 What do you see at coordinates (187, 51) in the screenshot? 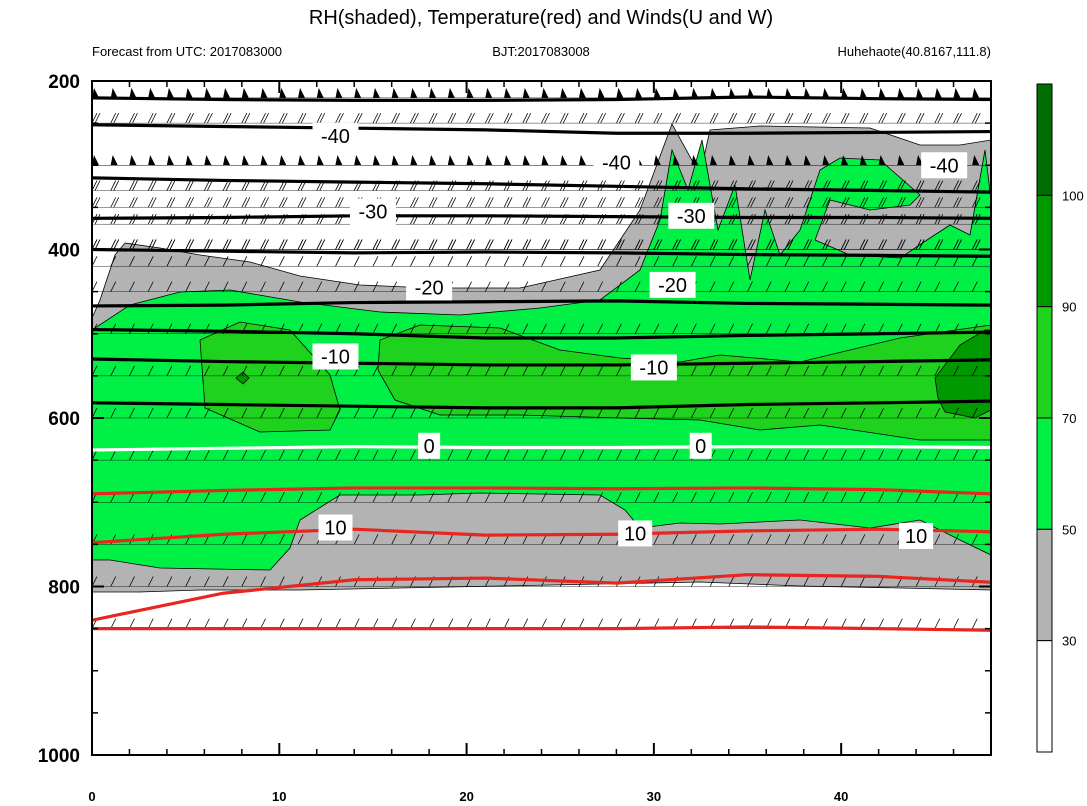
I see `forecast-subtitle: Forecast from UTC: 2017083000` at bounding box center [187, 51].